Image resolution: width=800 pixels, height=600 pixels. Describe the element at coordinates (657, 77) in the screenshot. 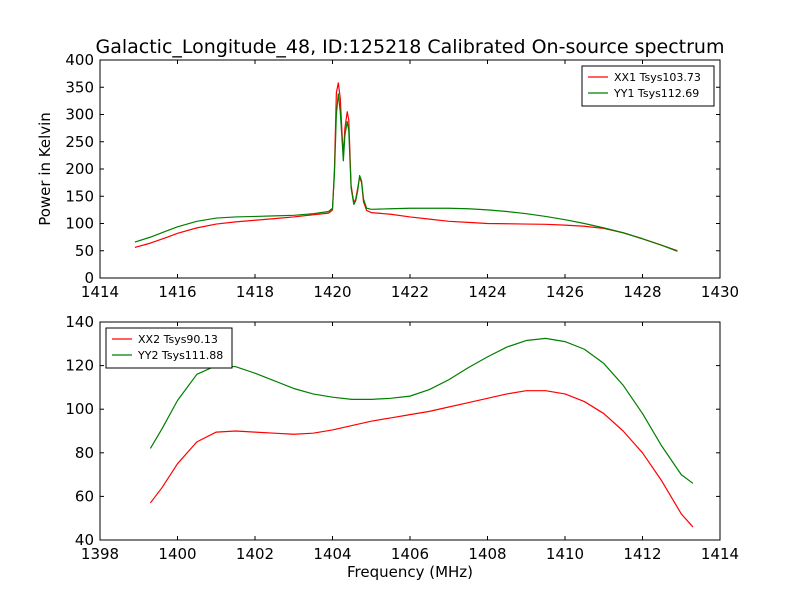

I see `legend-label: XX1 Tsys103.73` at that location.